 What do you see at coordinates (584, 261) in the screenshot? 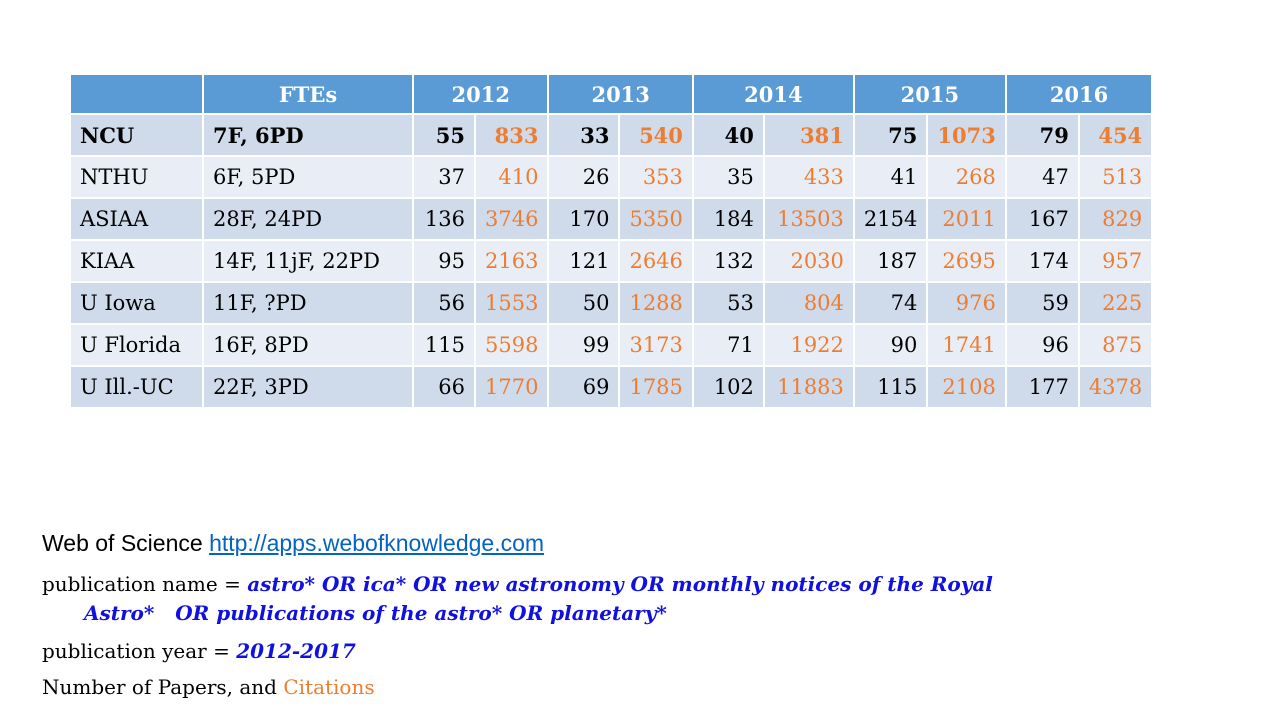
I see `papers-cell: 121` at bounding box center [584, 261].